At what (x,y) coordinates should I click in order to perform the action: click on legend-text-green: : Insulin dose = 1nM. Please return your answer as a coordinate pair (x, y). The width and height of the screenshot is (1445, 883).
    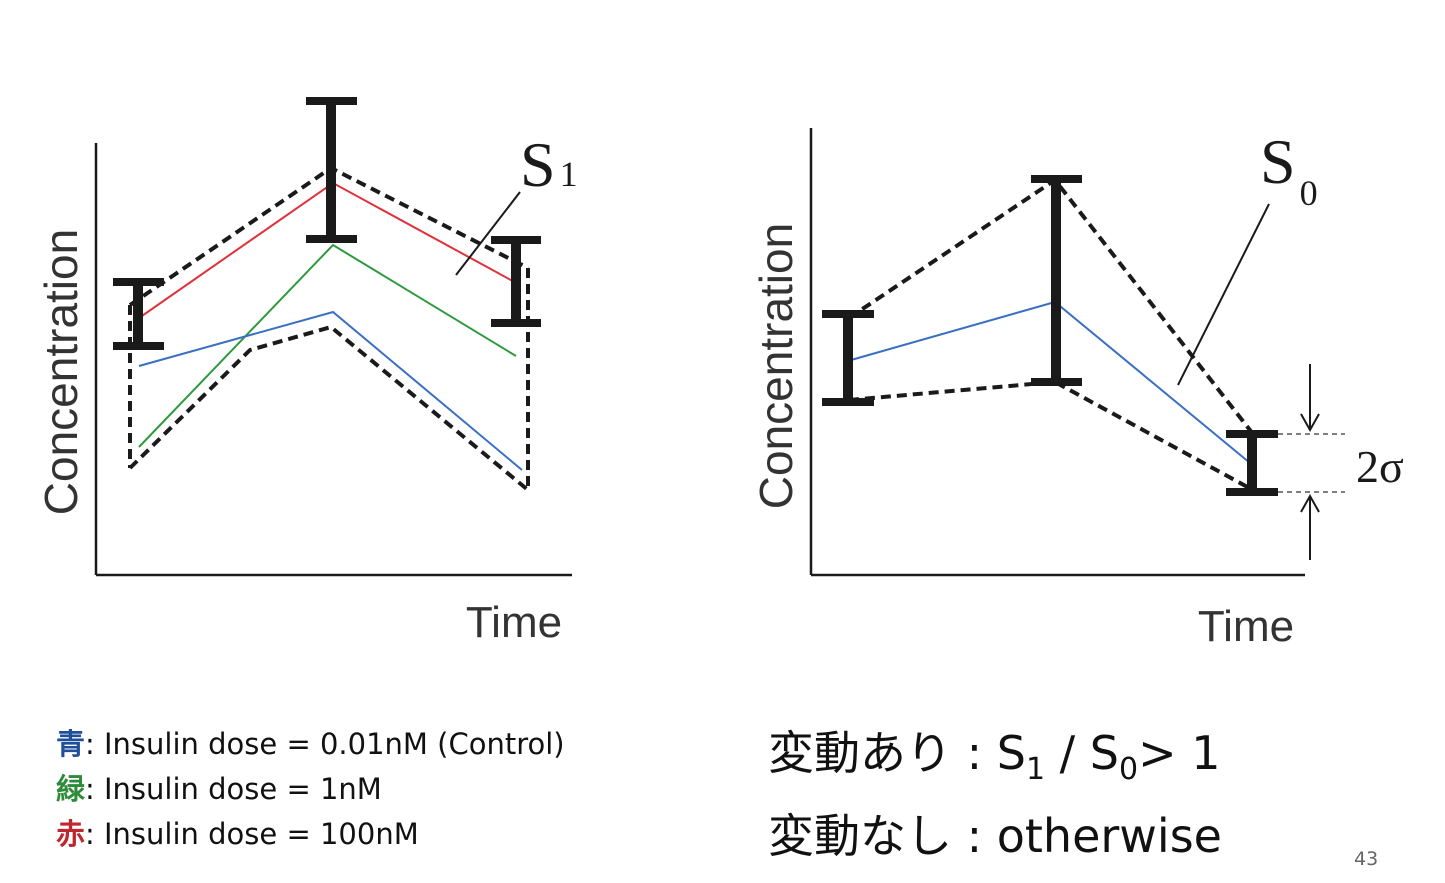
    Looking at the image, I should click on (233, 789).